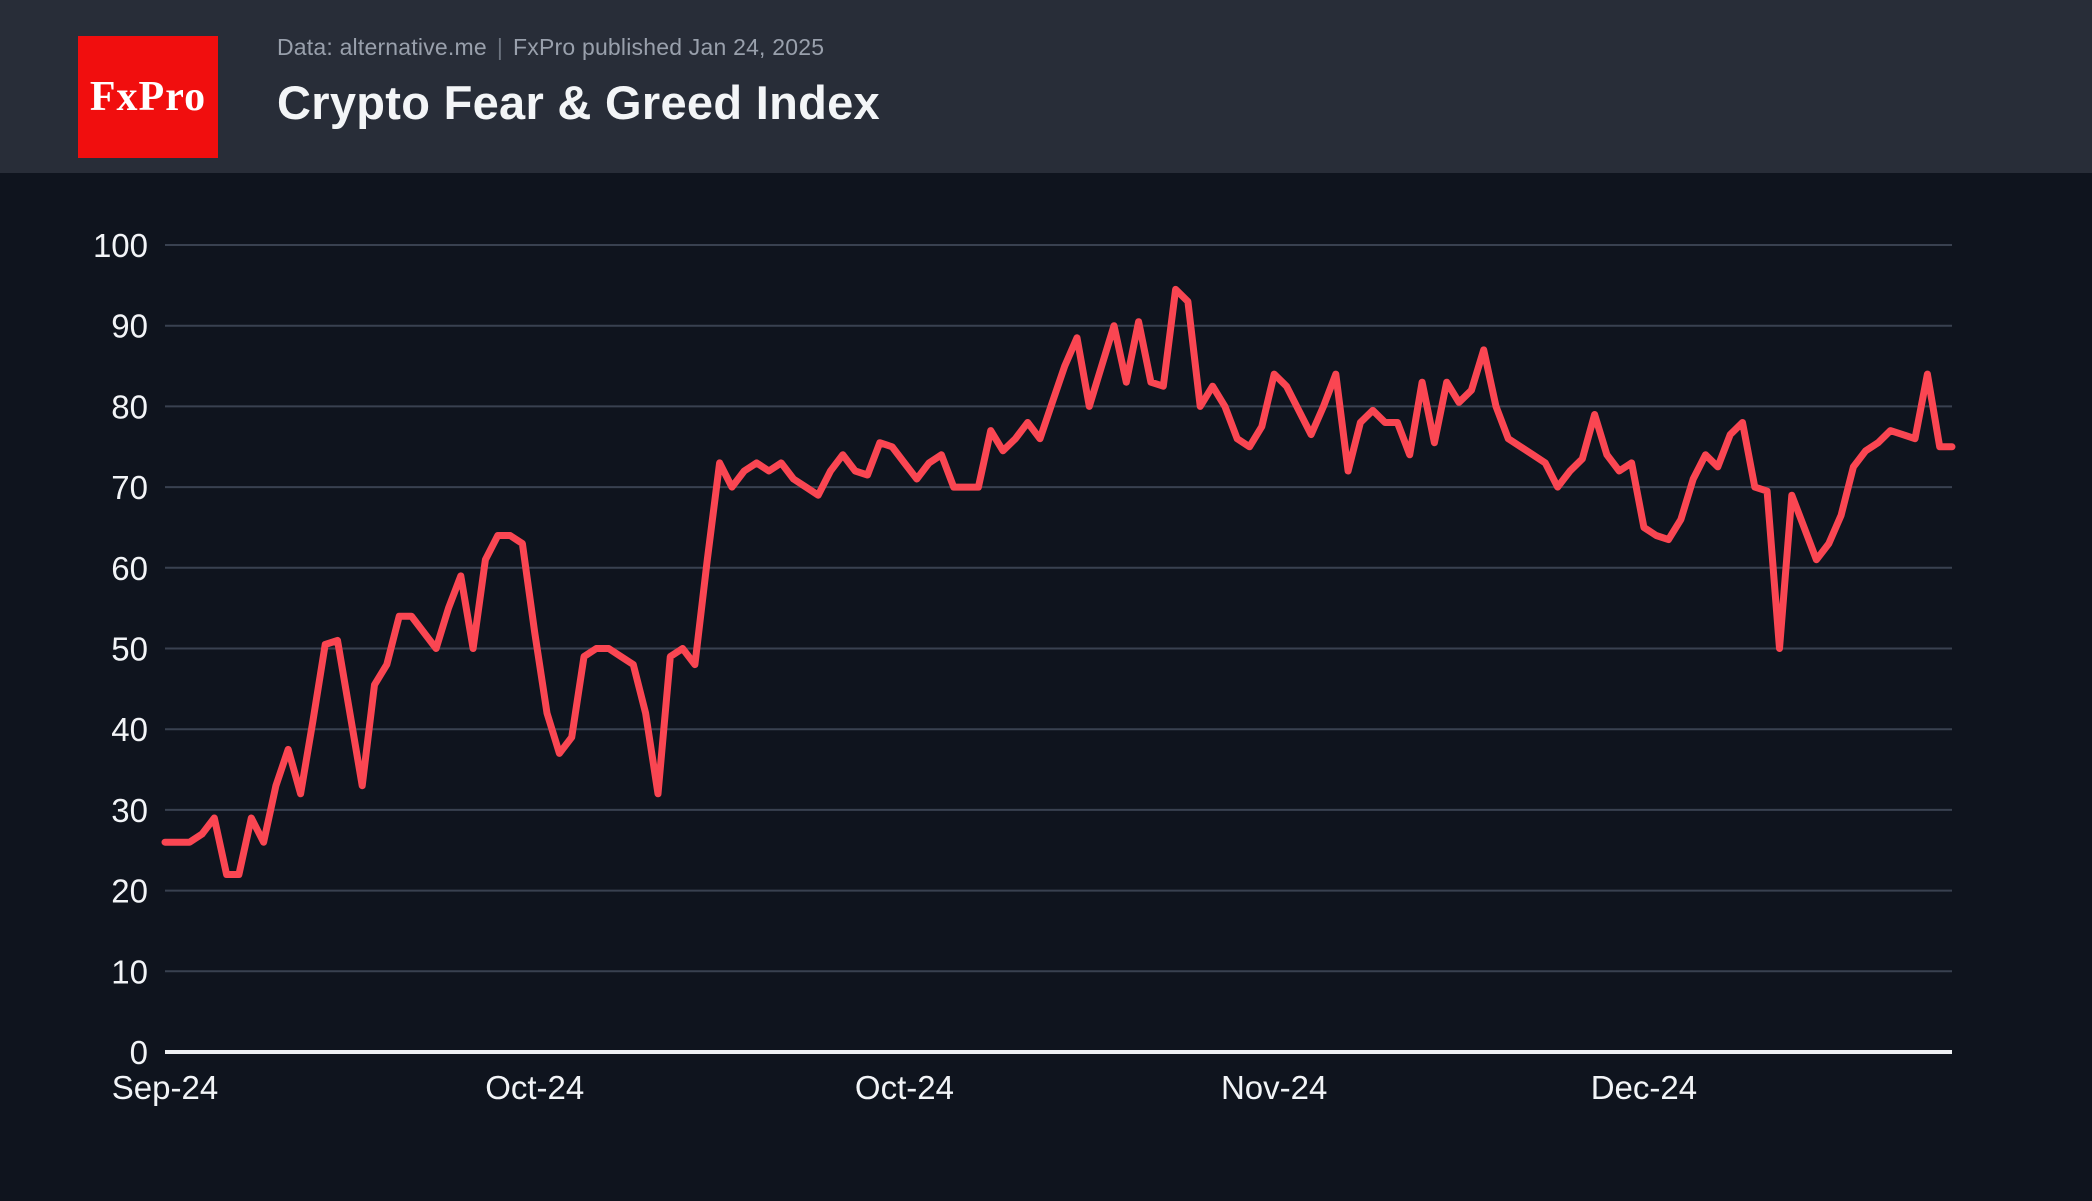 This screenshot has height=1201, width=2092. I want to click on y-axis-tick-label: 80, so click(129, 406).